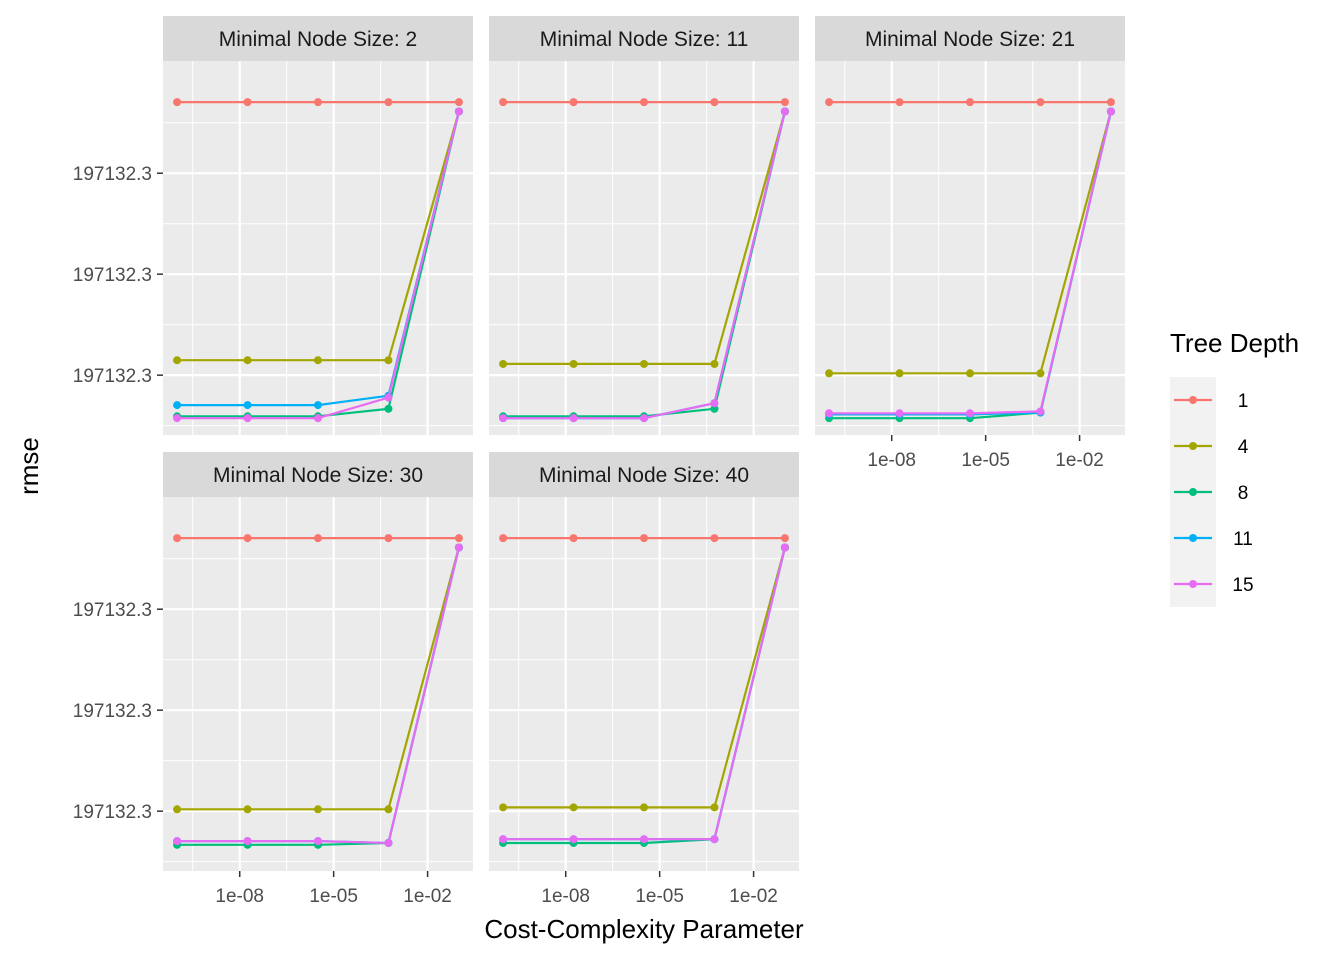  I want to click on strip-label: Minimal Node Size: 11, so click(644, 39).